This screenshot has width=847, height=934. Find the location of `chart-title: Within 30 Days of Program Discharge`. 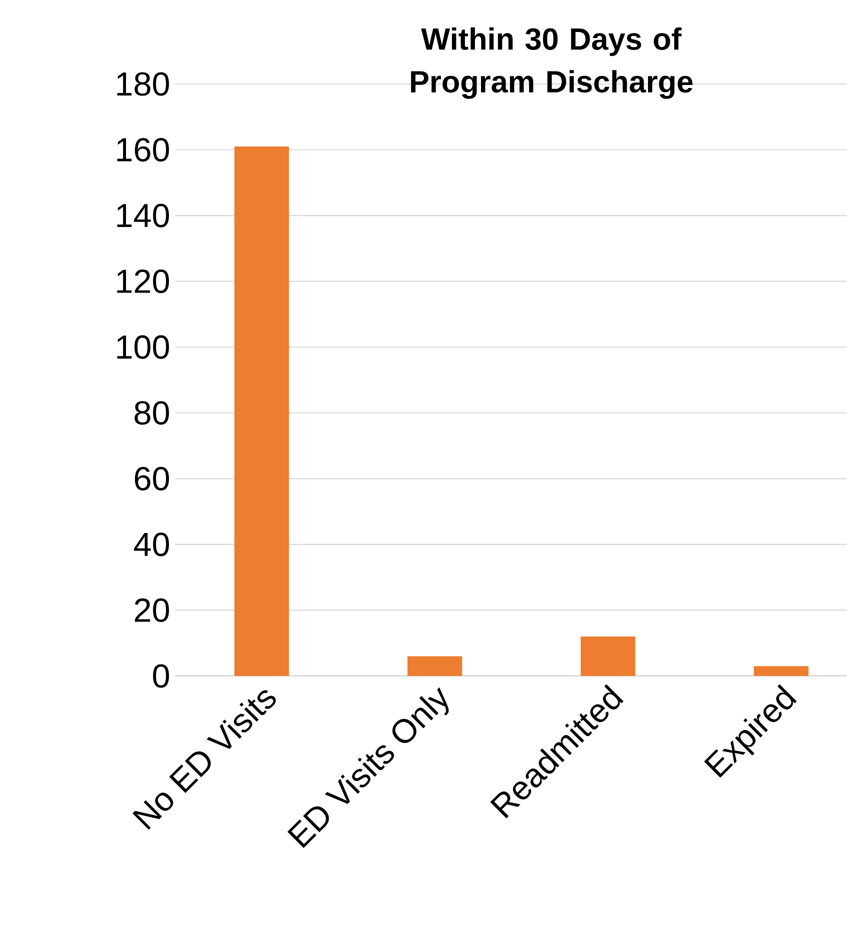

chart-title: Within 30 Days of Program Discharge is located at coordinates (552, 63).